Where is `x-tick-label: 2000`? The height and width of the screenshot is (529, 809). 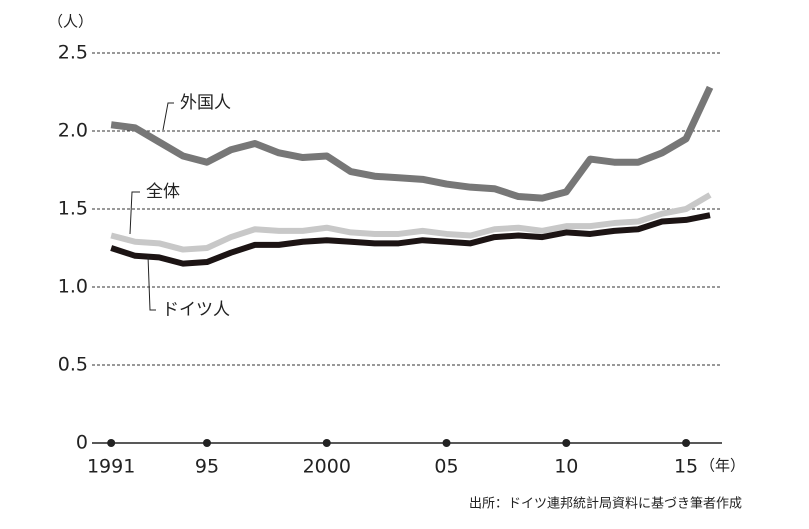
x-tick-label: 2000 is located at coordinates (327, 467).